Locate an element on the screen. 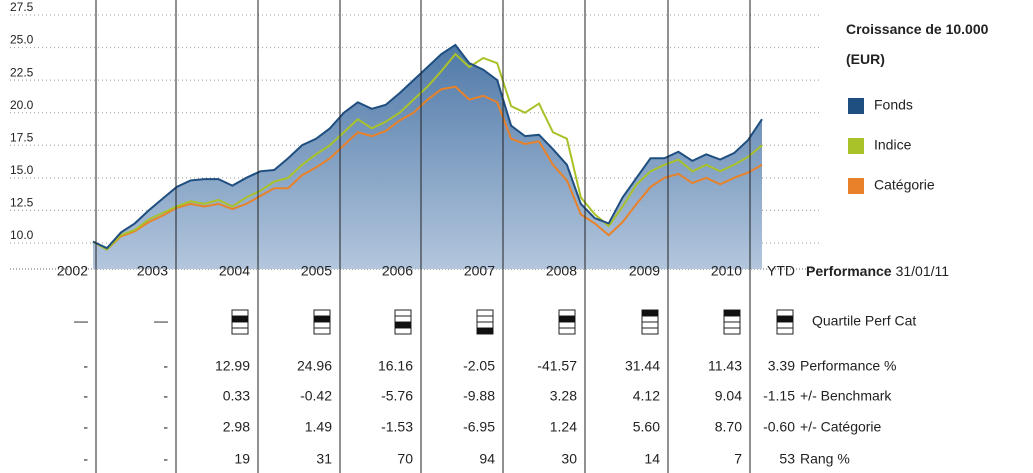 The image size is (1033, 473). table-cell: 8.70 is located at coordinates (728, 427).